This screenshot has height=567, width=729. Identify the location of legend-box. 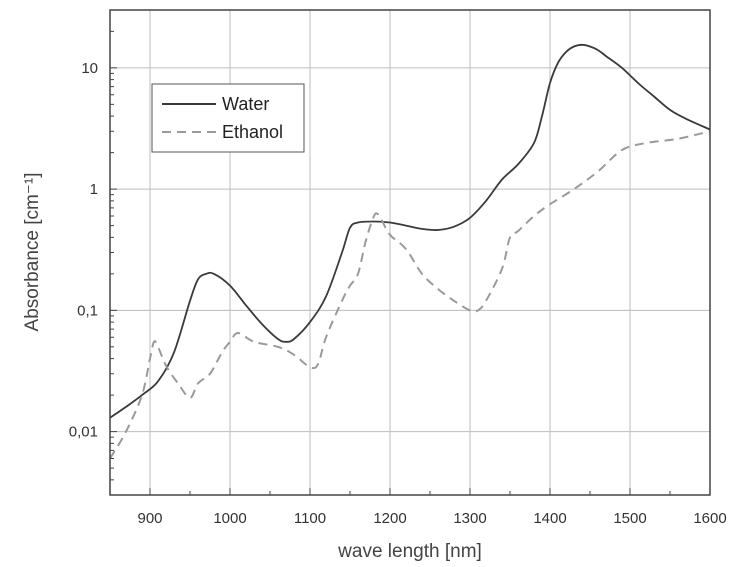
(228, 118).